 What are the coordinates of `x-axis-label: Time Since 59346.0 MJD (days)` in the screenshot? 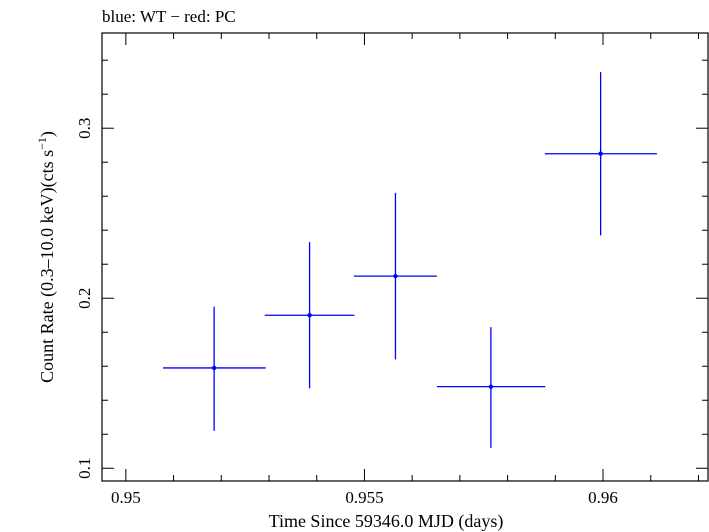 It's located at (386, 521).